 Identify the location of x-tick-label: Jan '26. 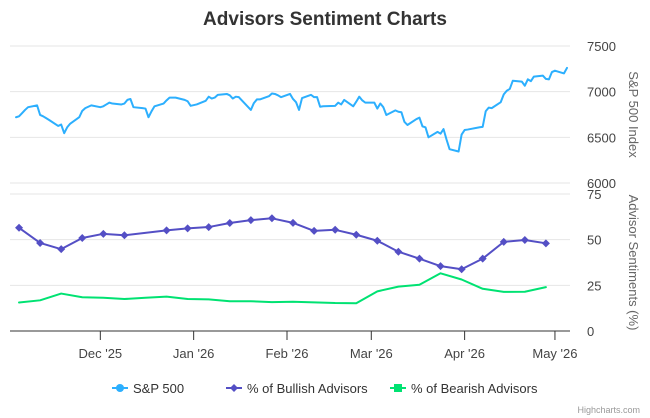
(194, 353).